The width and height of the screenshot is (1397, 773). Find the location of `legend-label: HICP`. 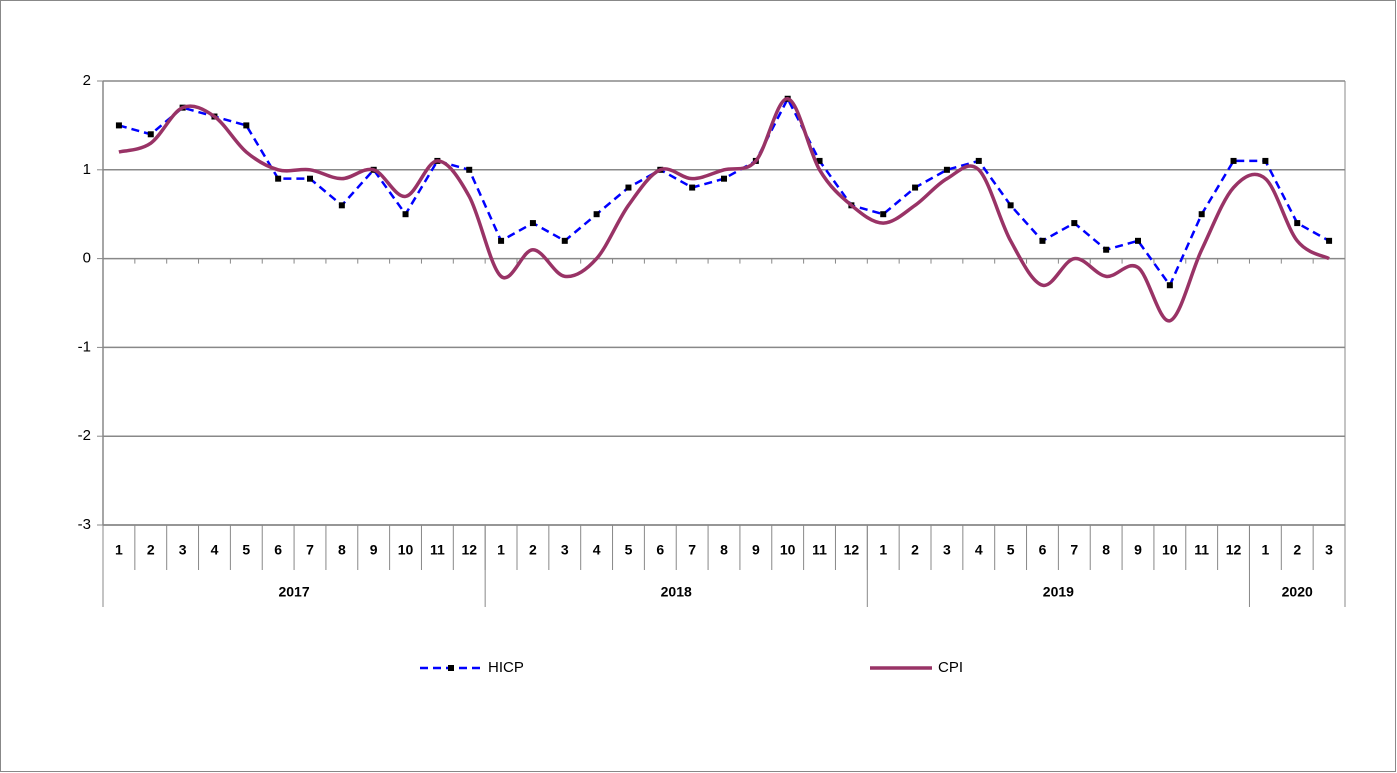

legend-label: HICP is located at coordinates (506, 667).